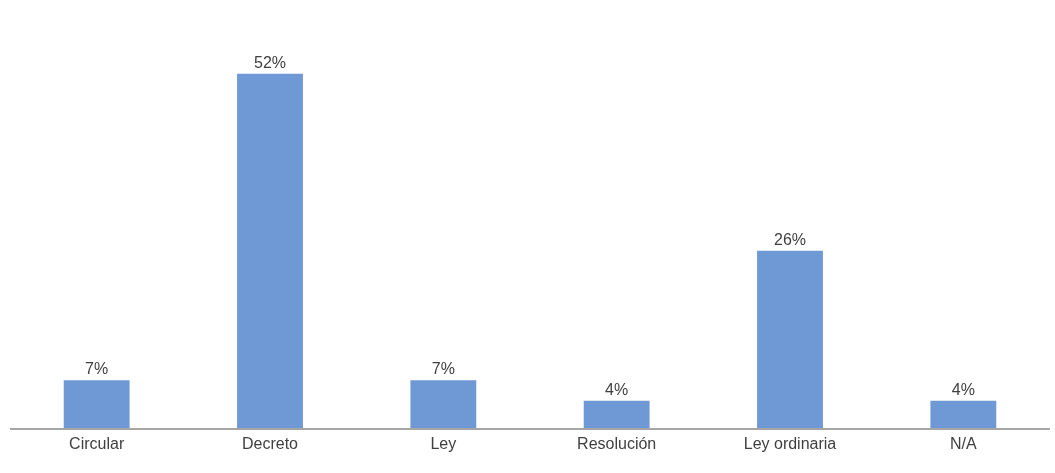 Image resolution: width=1055 pixels, height=473 pixels. I want to click on x-tick-label: Ley ordinaria, so click(790, 443).